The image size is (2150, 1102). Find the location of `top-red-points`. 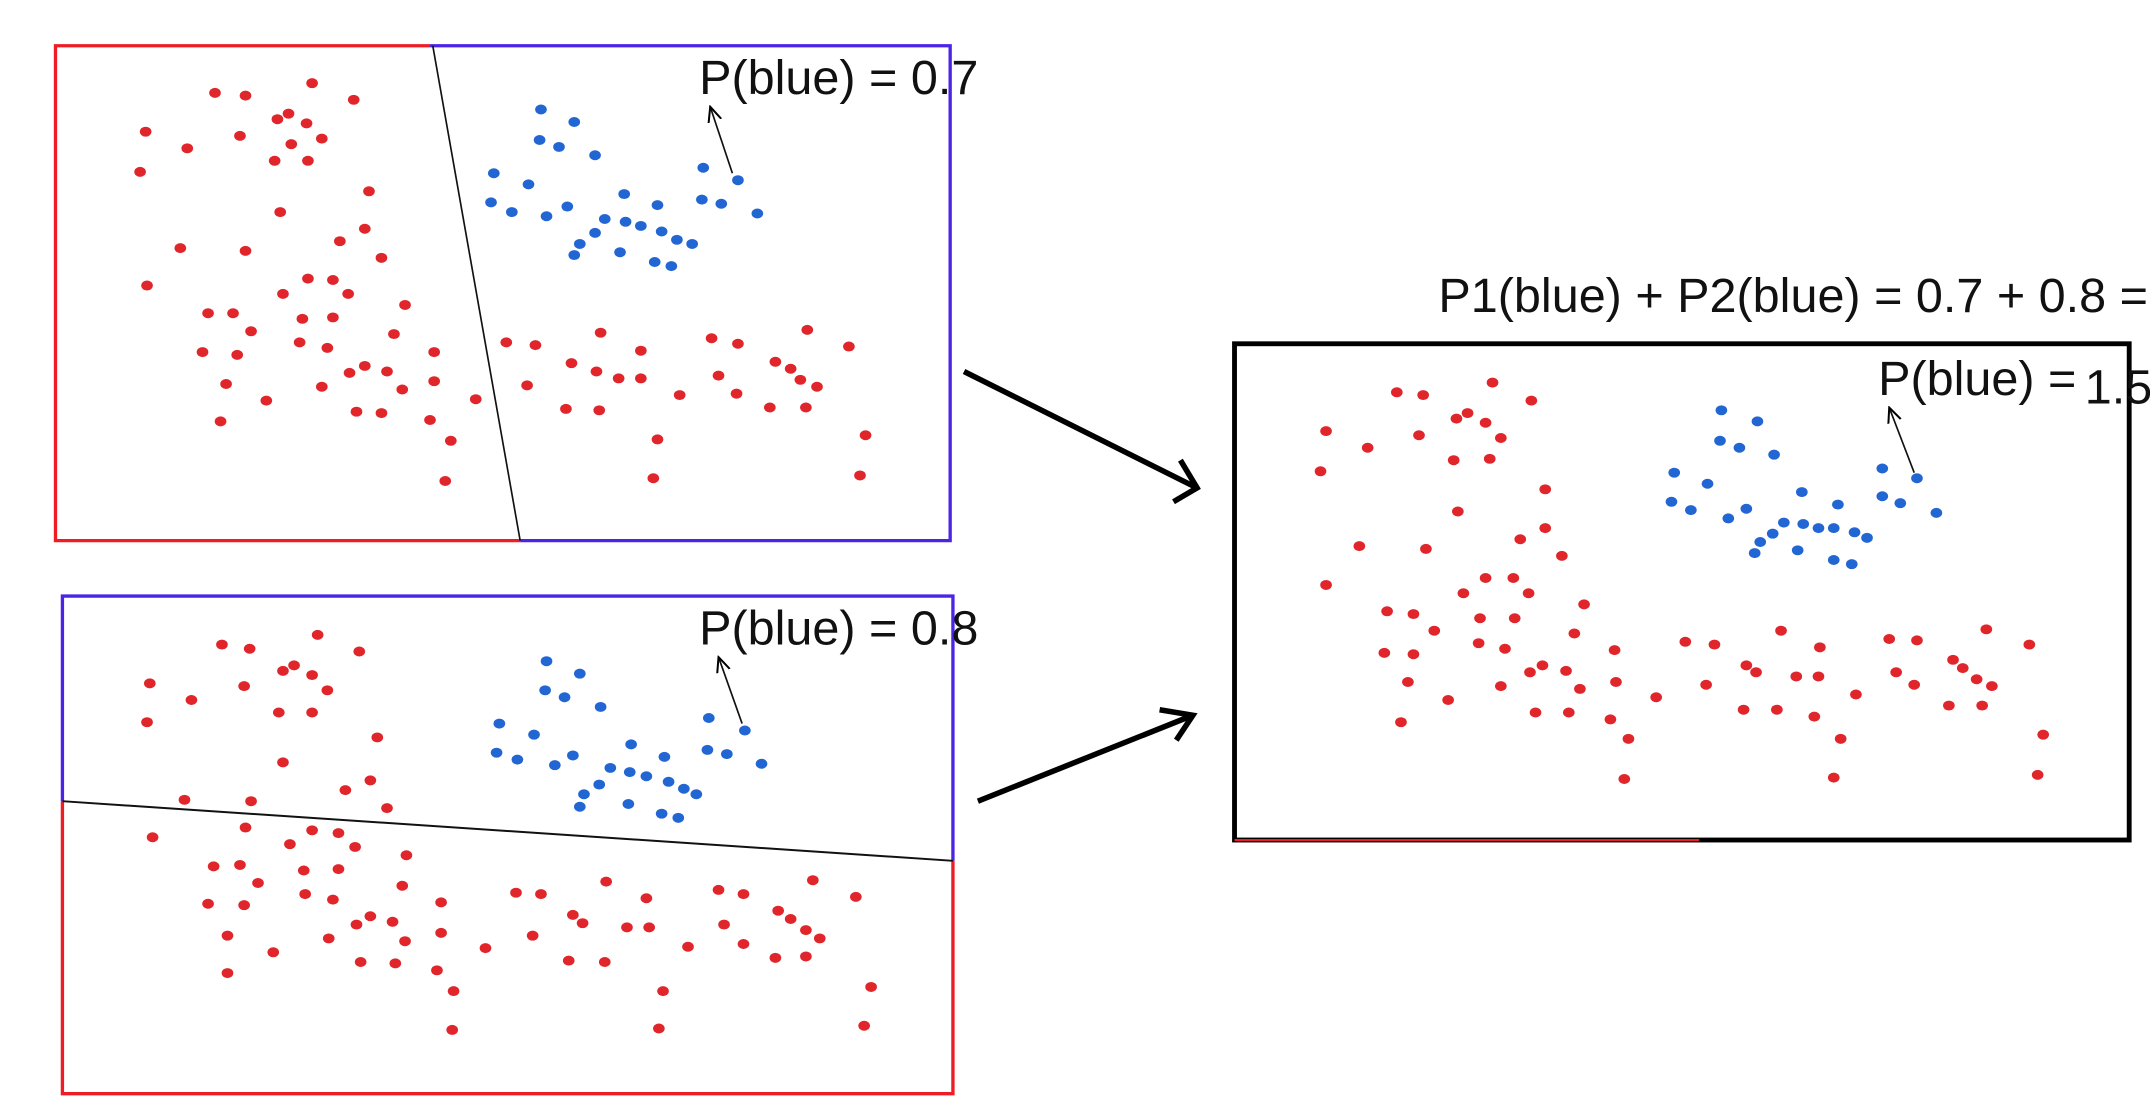

top-red-points is located at coordinates (503, 282).